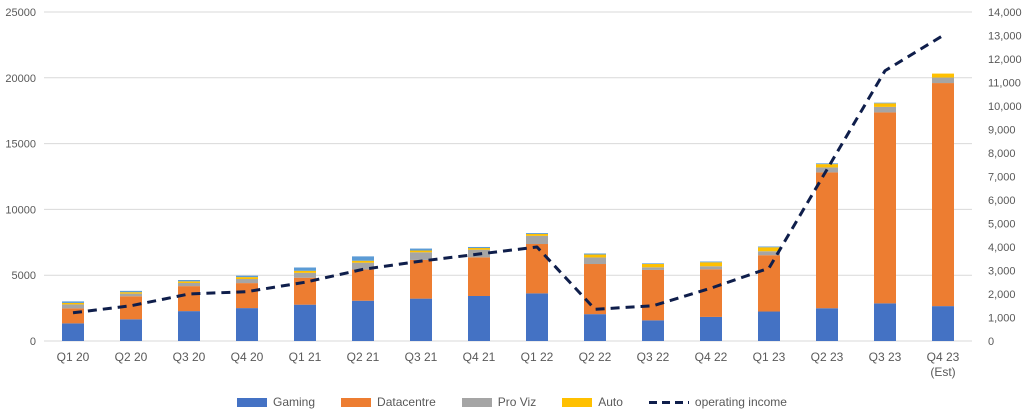 This screenshot has width=1024, height=420. What do you see at coordinates (1002, 225) in the screenshot?
I see `y-right-tick-label: 5,000` at bounding box center [1002, 225].